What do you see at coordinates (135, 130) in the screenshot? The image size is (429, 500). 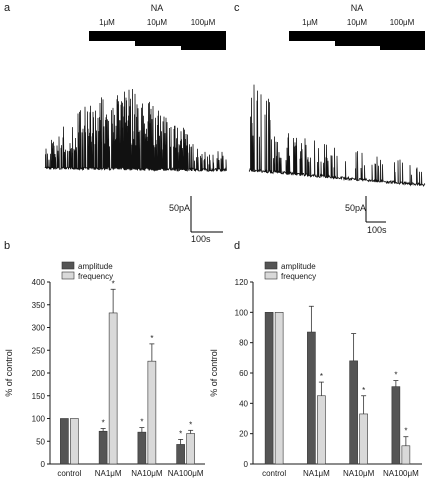 I see `current-trace-a` at bounding box center [135, 130].